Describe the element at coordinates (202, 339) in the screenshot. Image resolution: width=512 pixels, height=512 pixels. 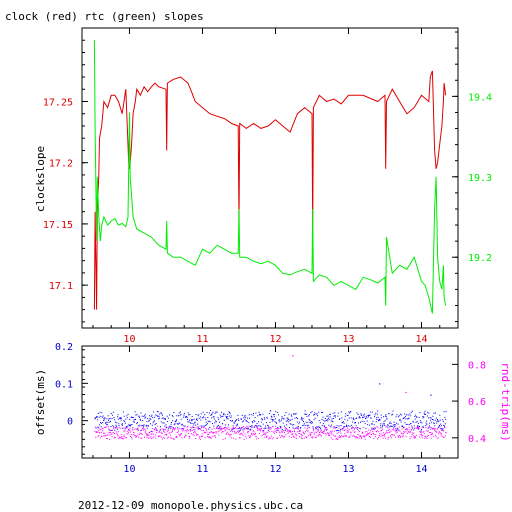
I see `top-x-tick-label: 11` at that location.